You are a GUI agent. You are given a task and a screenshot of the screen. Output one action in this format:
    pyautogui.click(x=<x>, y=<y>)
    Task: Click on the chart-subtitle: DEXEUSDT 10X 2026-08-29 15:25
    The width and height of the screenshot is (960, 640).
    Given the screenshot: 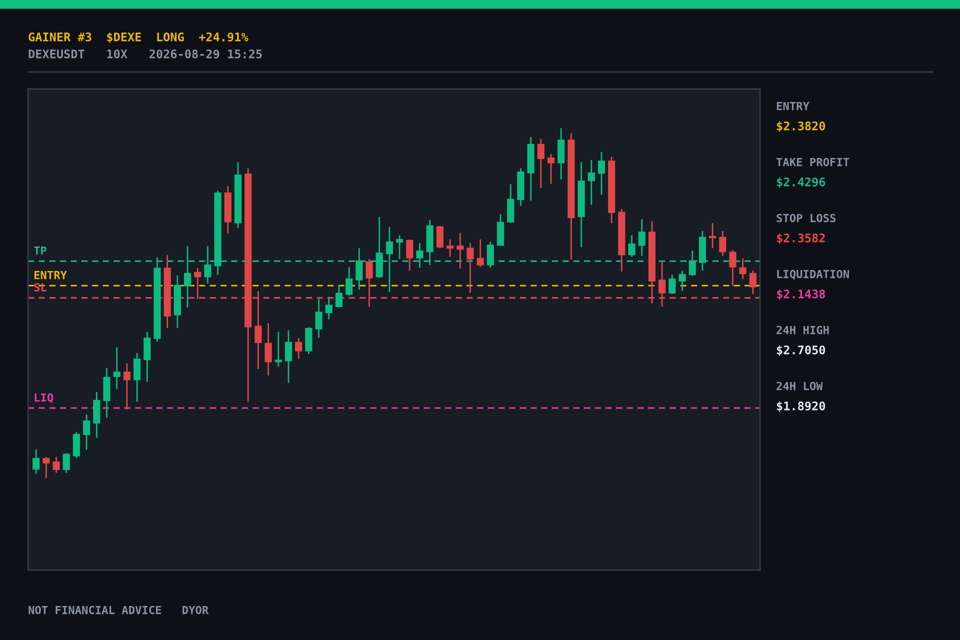 What is the action you would take?
    pyautogui.click(x=145, y=53)
    